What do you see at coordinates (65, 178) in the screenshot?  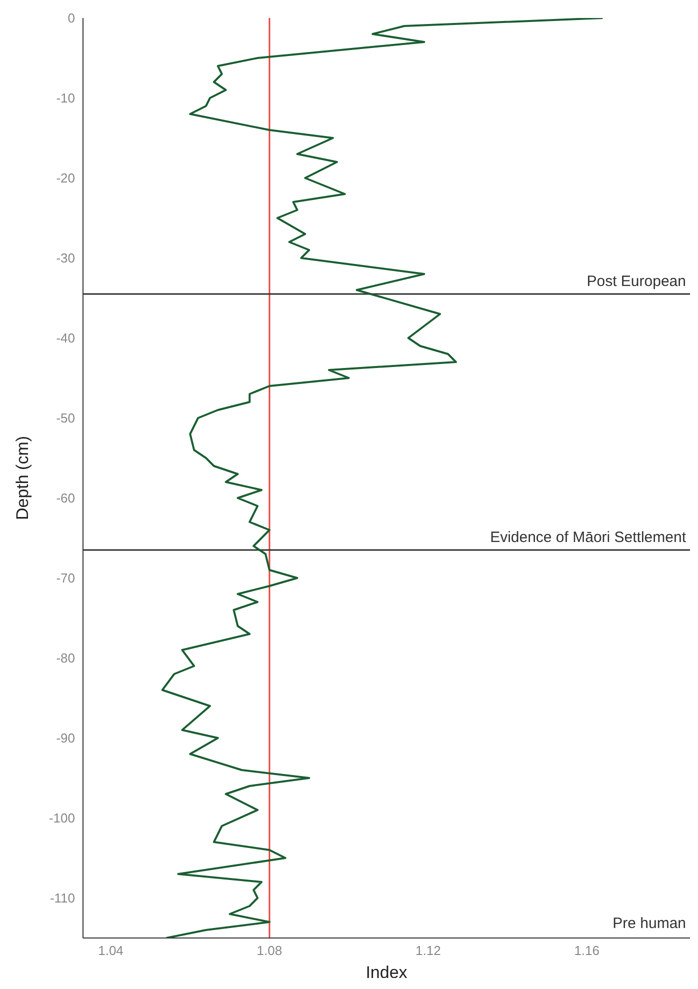 I see `y-tick-label: -20` at bounding box center [65, 178].